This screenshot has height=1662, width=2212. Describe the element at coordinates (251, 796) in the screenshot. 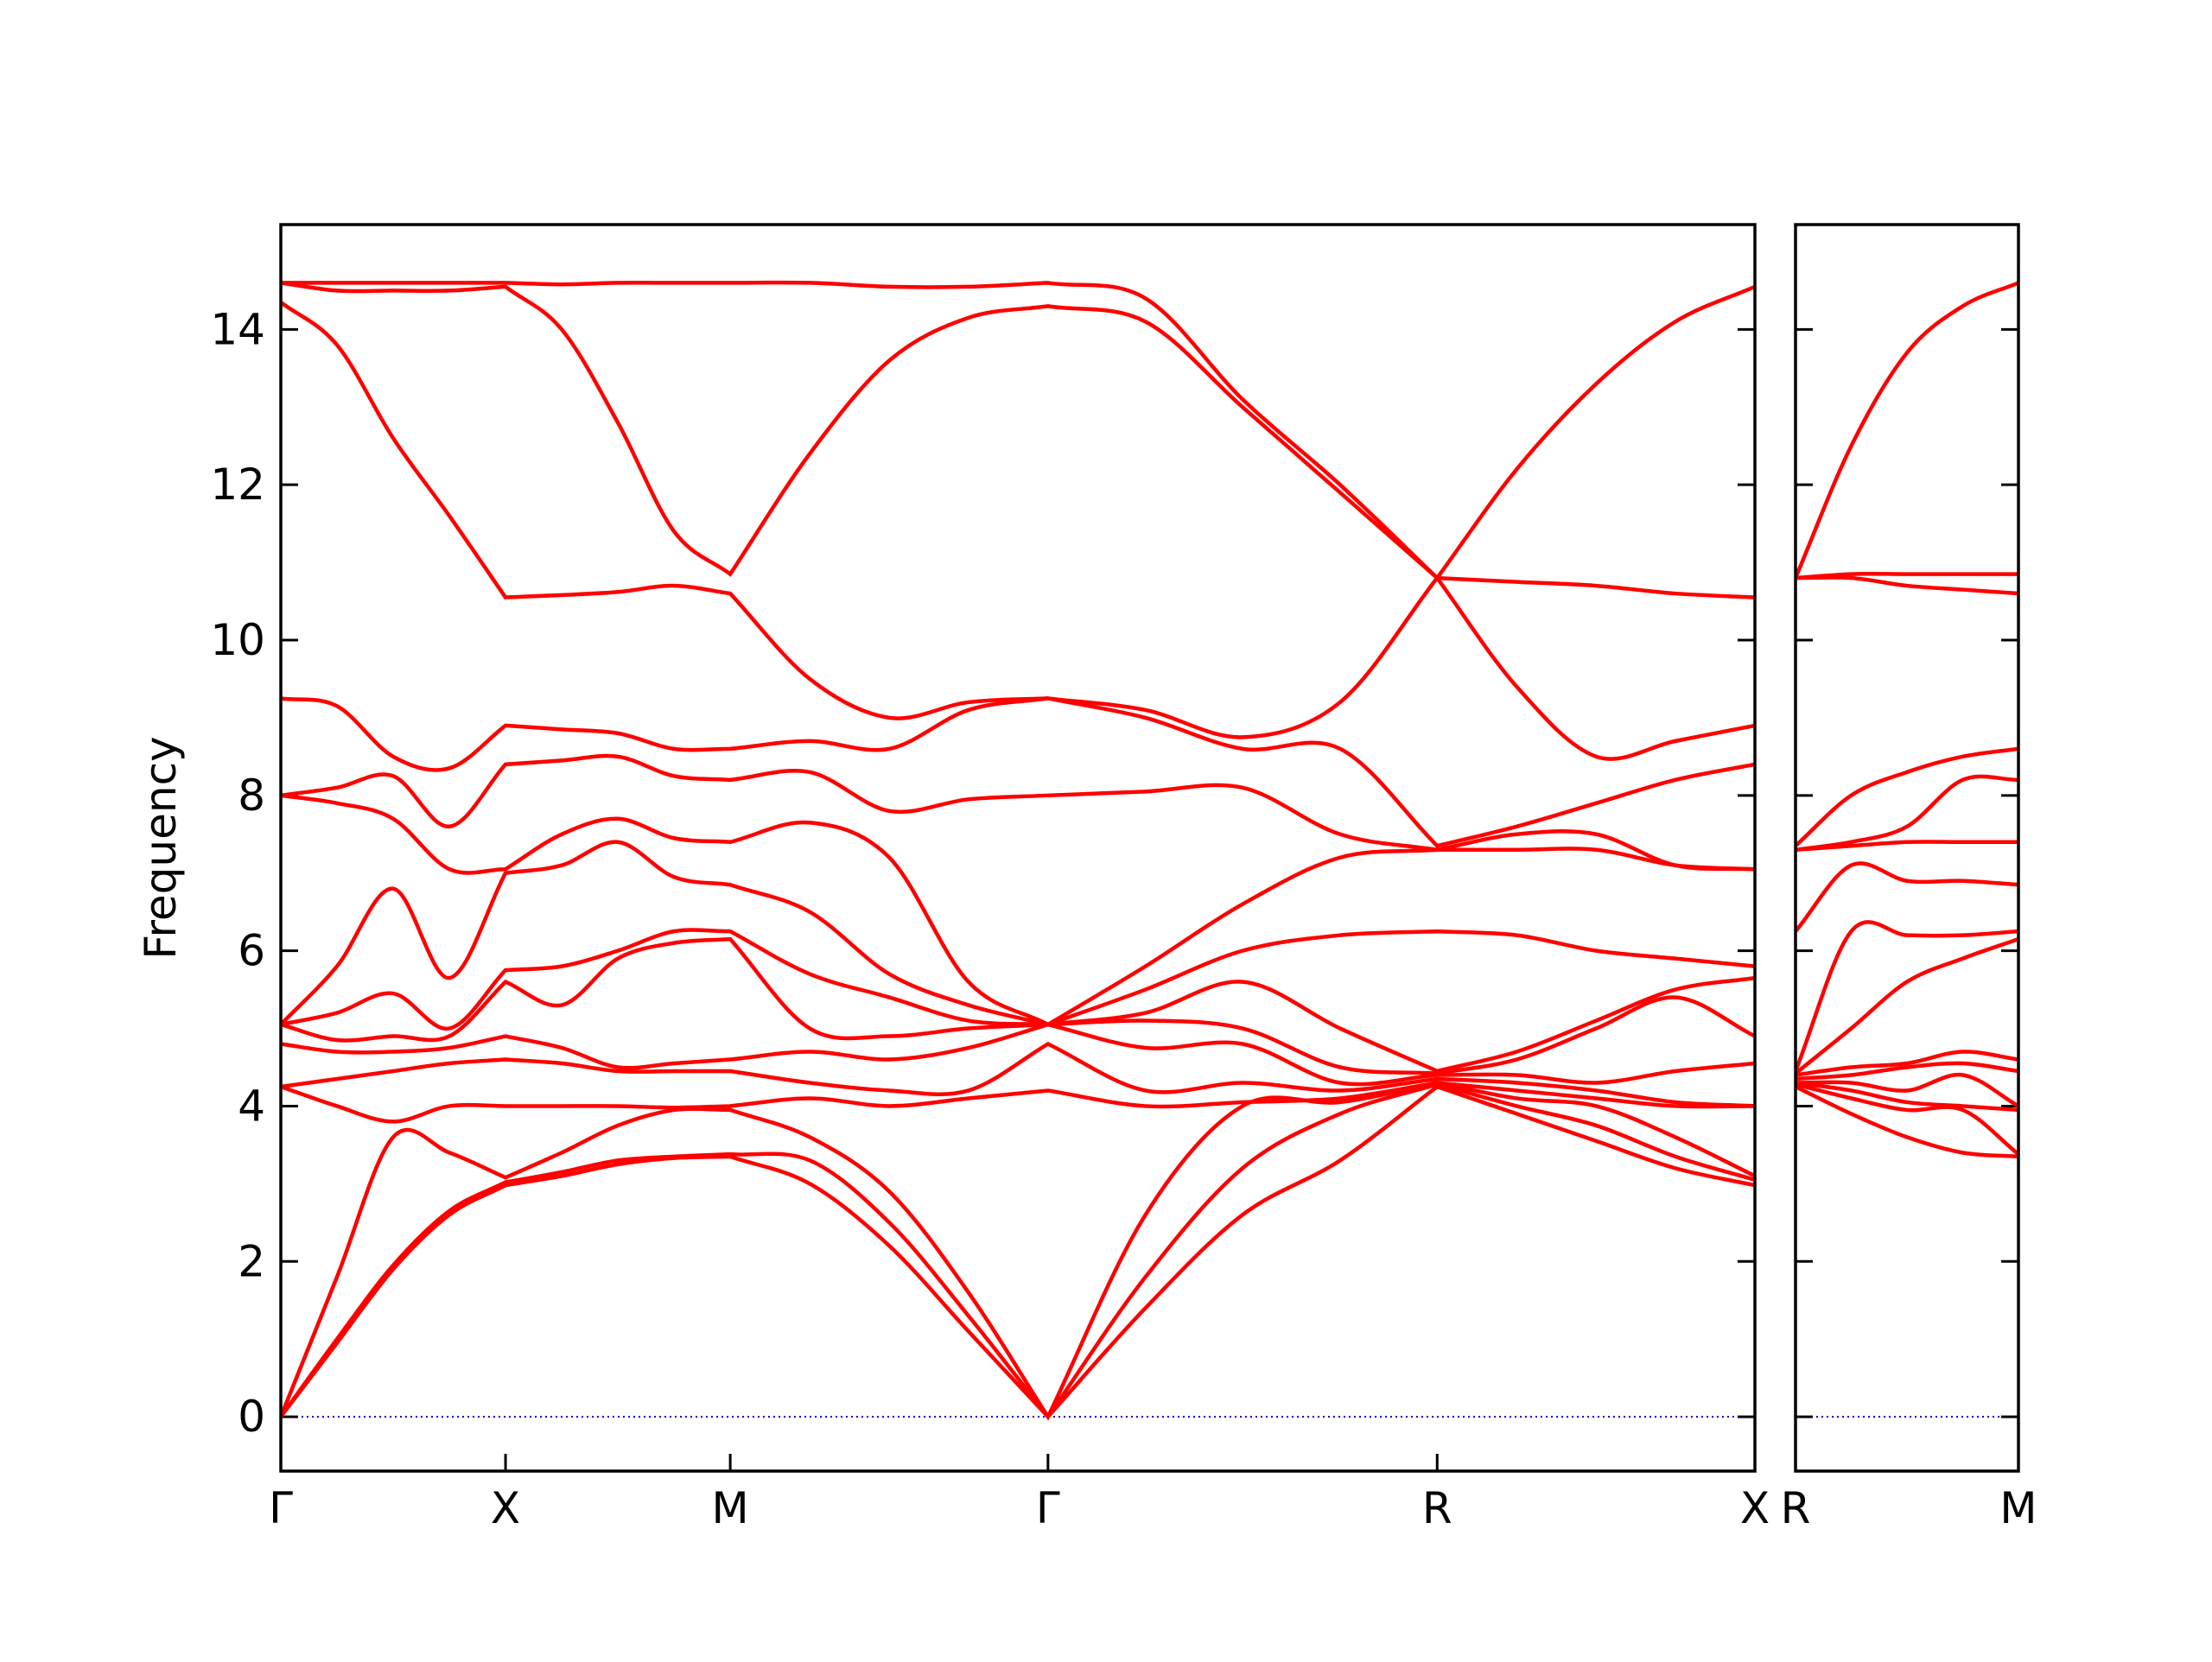

I see `y-tick-label: 8` at that location.